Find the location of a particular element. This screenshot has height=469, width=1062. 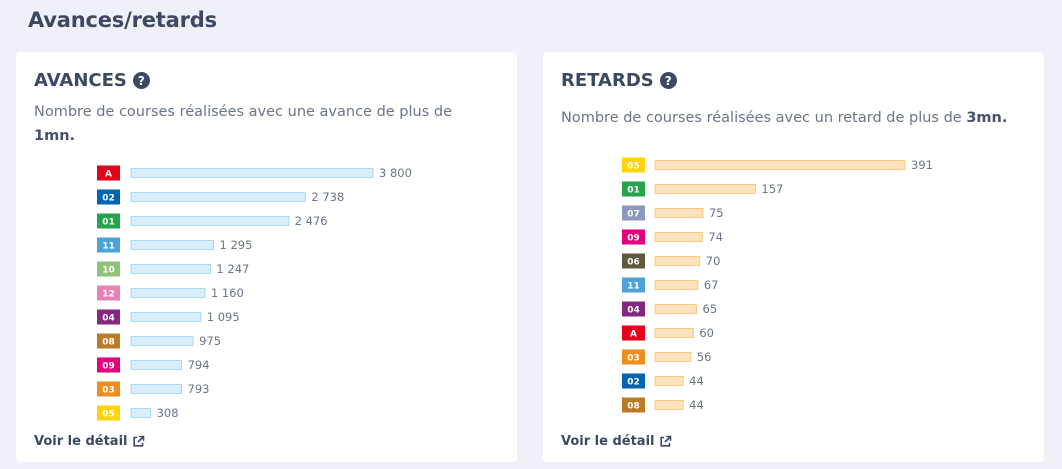

avances-row-03: 03 793 is located at coordinates (153, 389).